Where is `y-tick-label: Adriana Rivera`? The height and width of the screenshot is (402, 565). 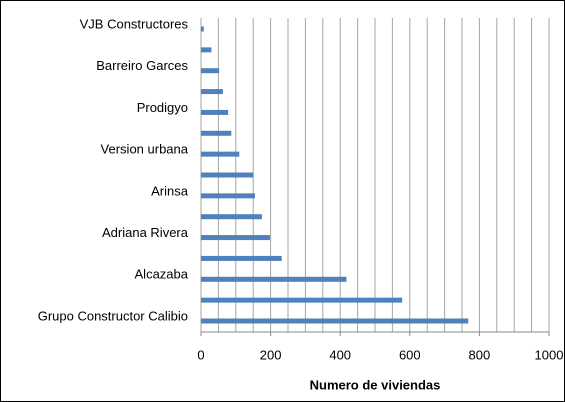
y-tick-label: Adriana Rivera is located at coordinates (145, 232).